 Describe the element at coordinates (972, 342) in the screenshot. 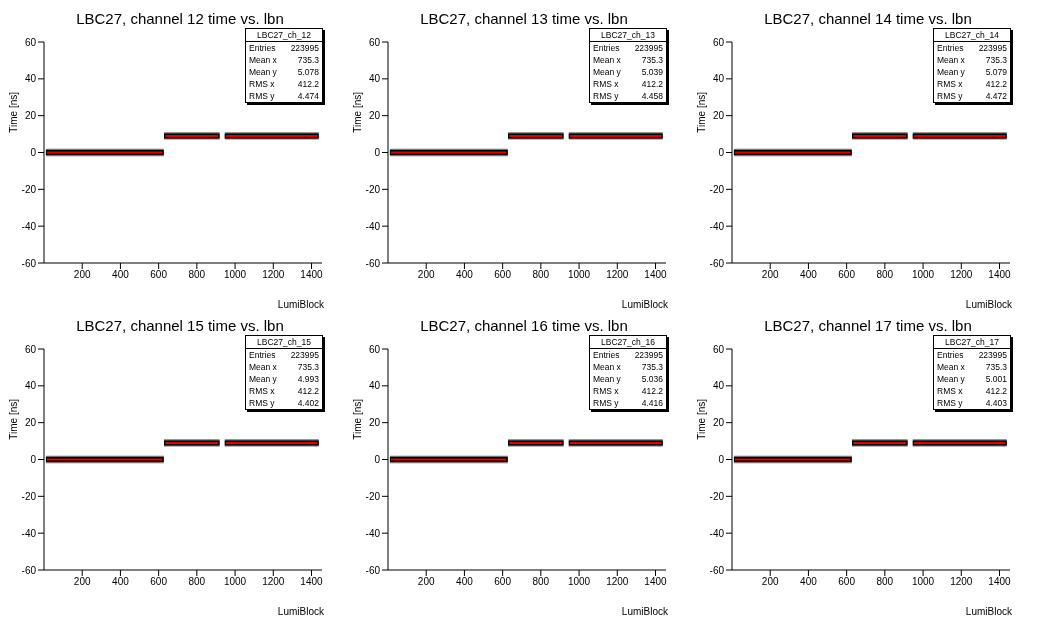

I see `text: LBC27_ch_17` at that location.